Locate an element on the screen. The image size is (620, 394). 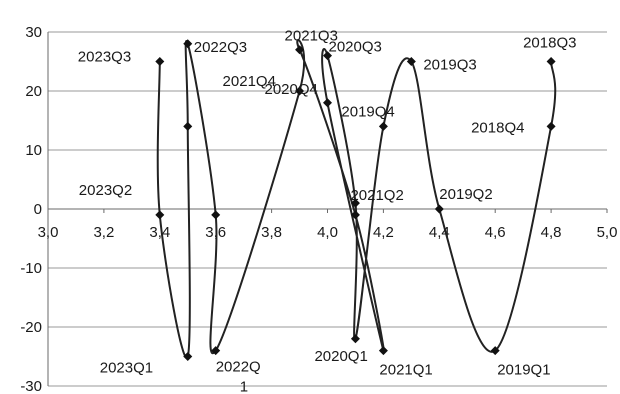
data-label: 2021Q4 is located at coordinates (249, 81).